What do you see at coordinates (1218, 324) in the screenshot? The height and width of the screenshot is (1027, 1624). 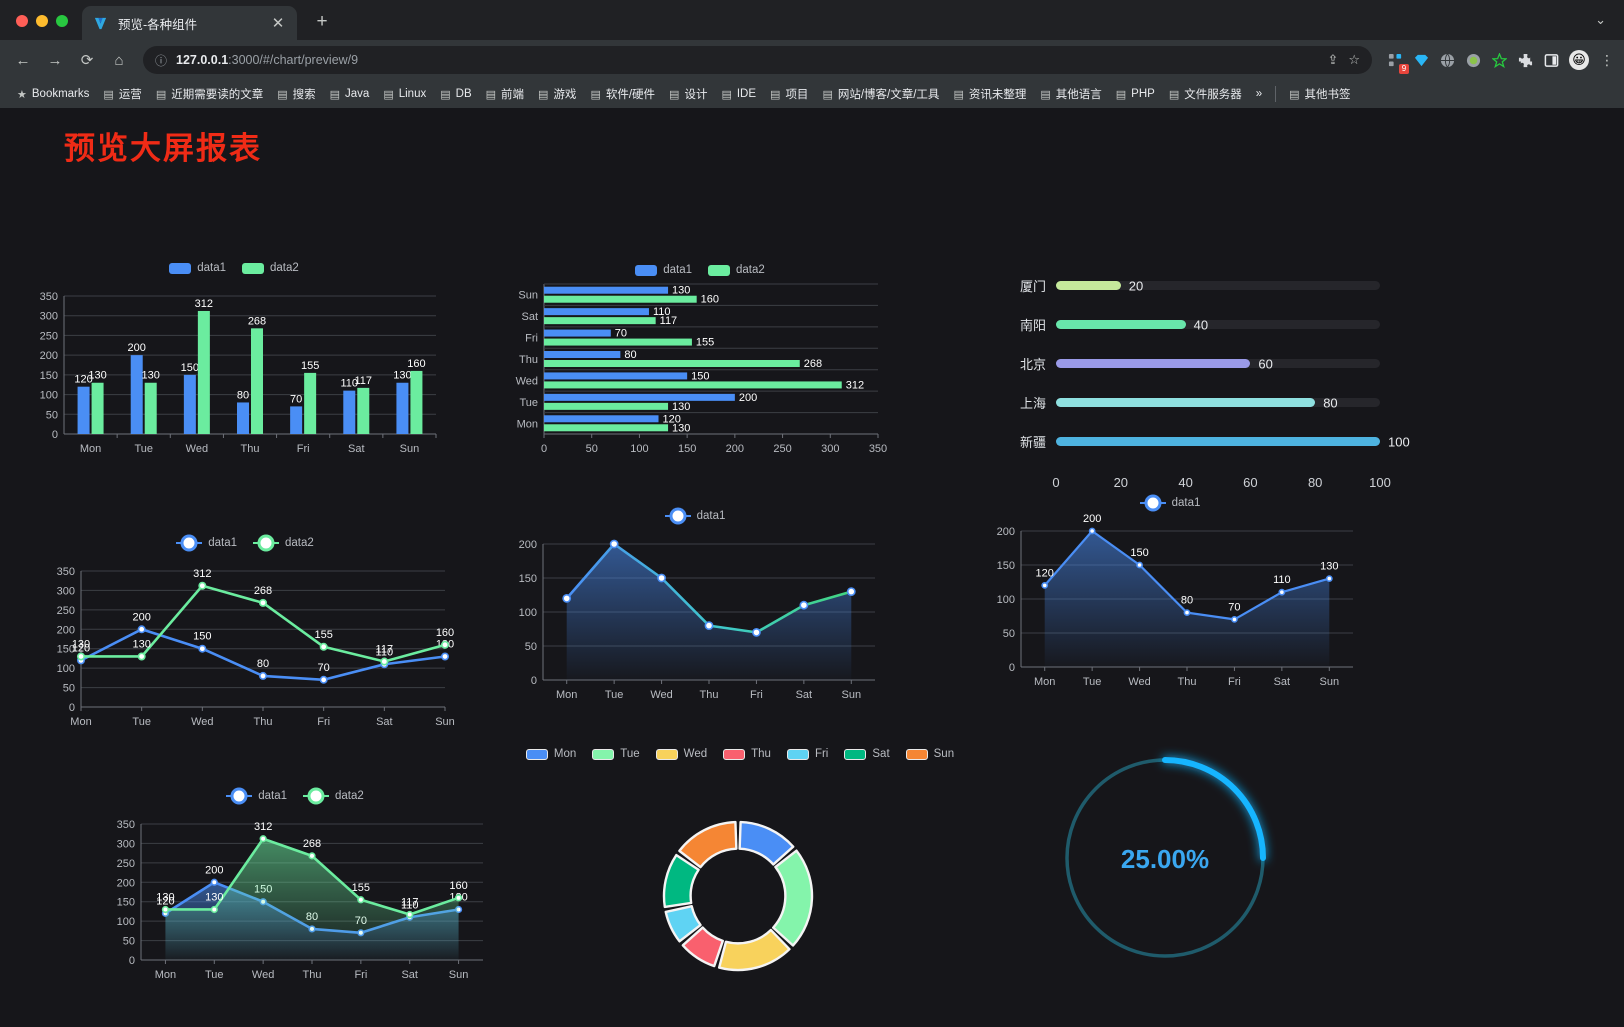 I see `progress-track: 40` at bounding box center [1218, 324].